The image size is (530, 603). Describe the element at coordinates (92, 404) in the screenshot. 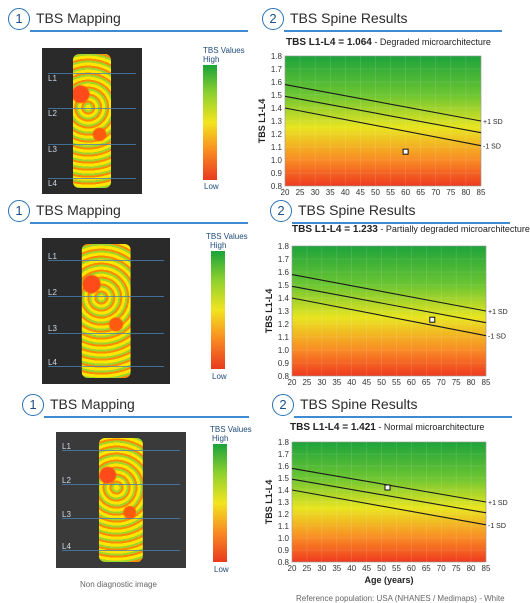

I see `mapping-title: TBS Mapping` at that location.